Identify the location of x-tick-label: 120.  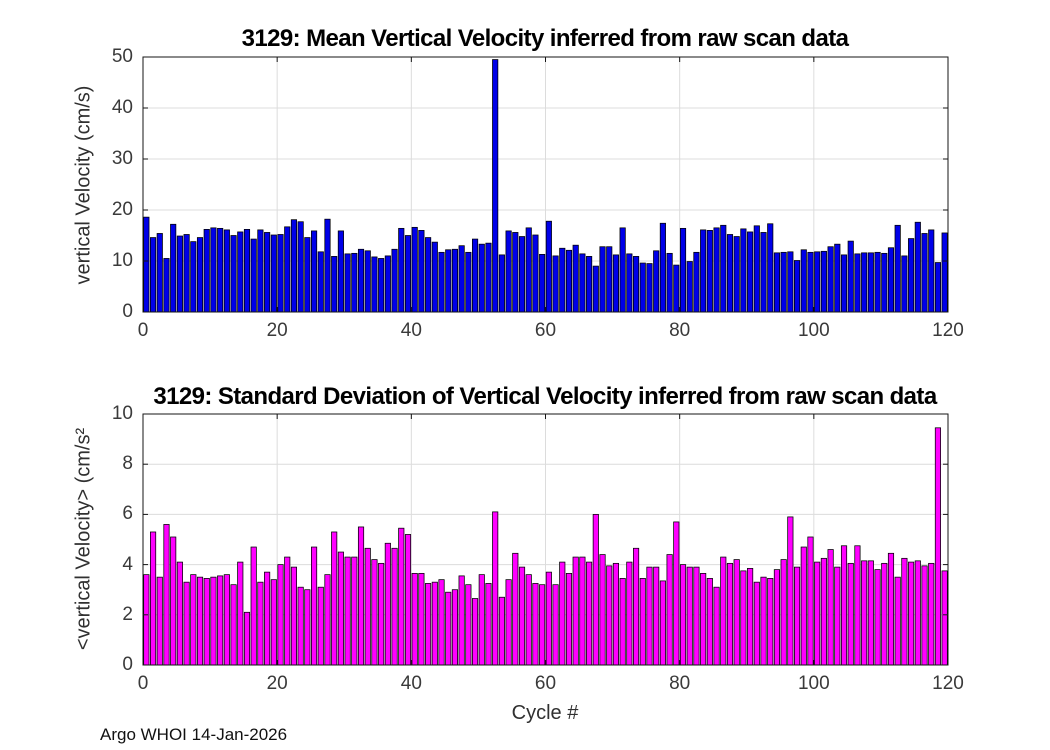
(948, 683).